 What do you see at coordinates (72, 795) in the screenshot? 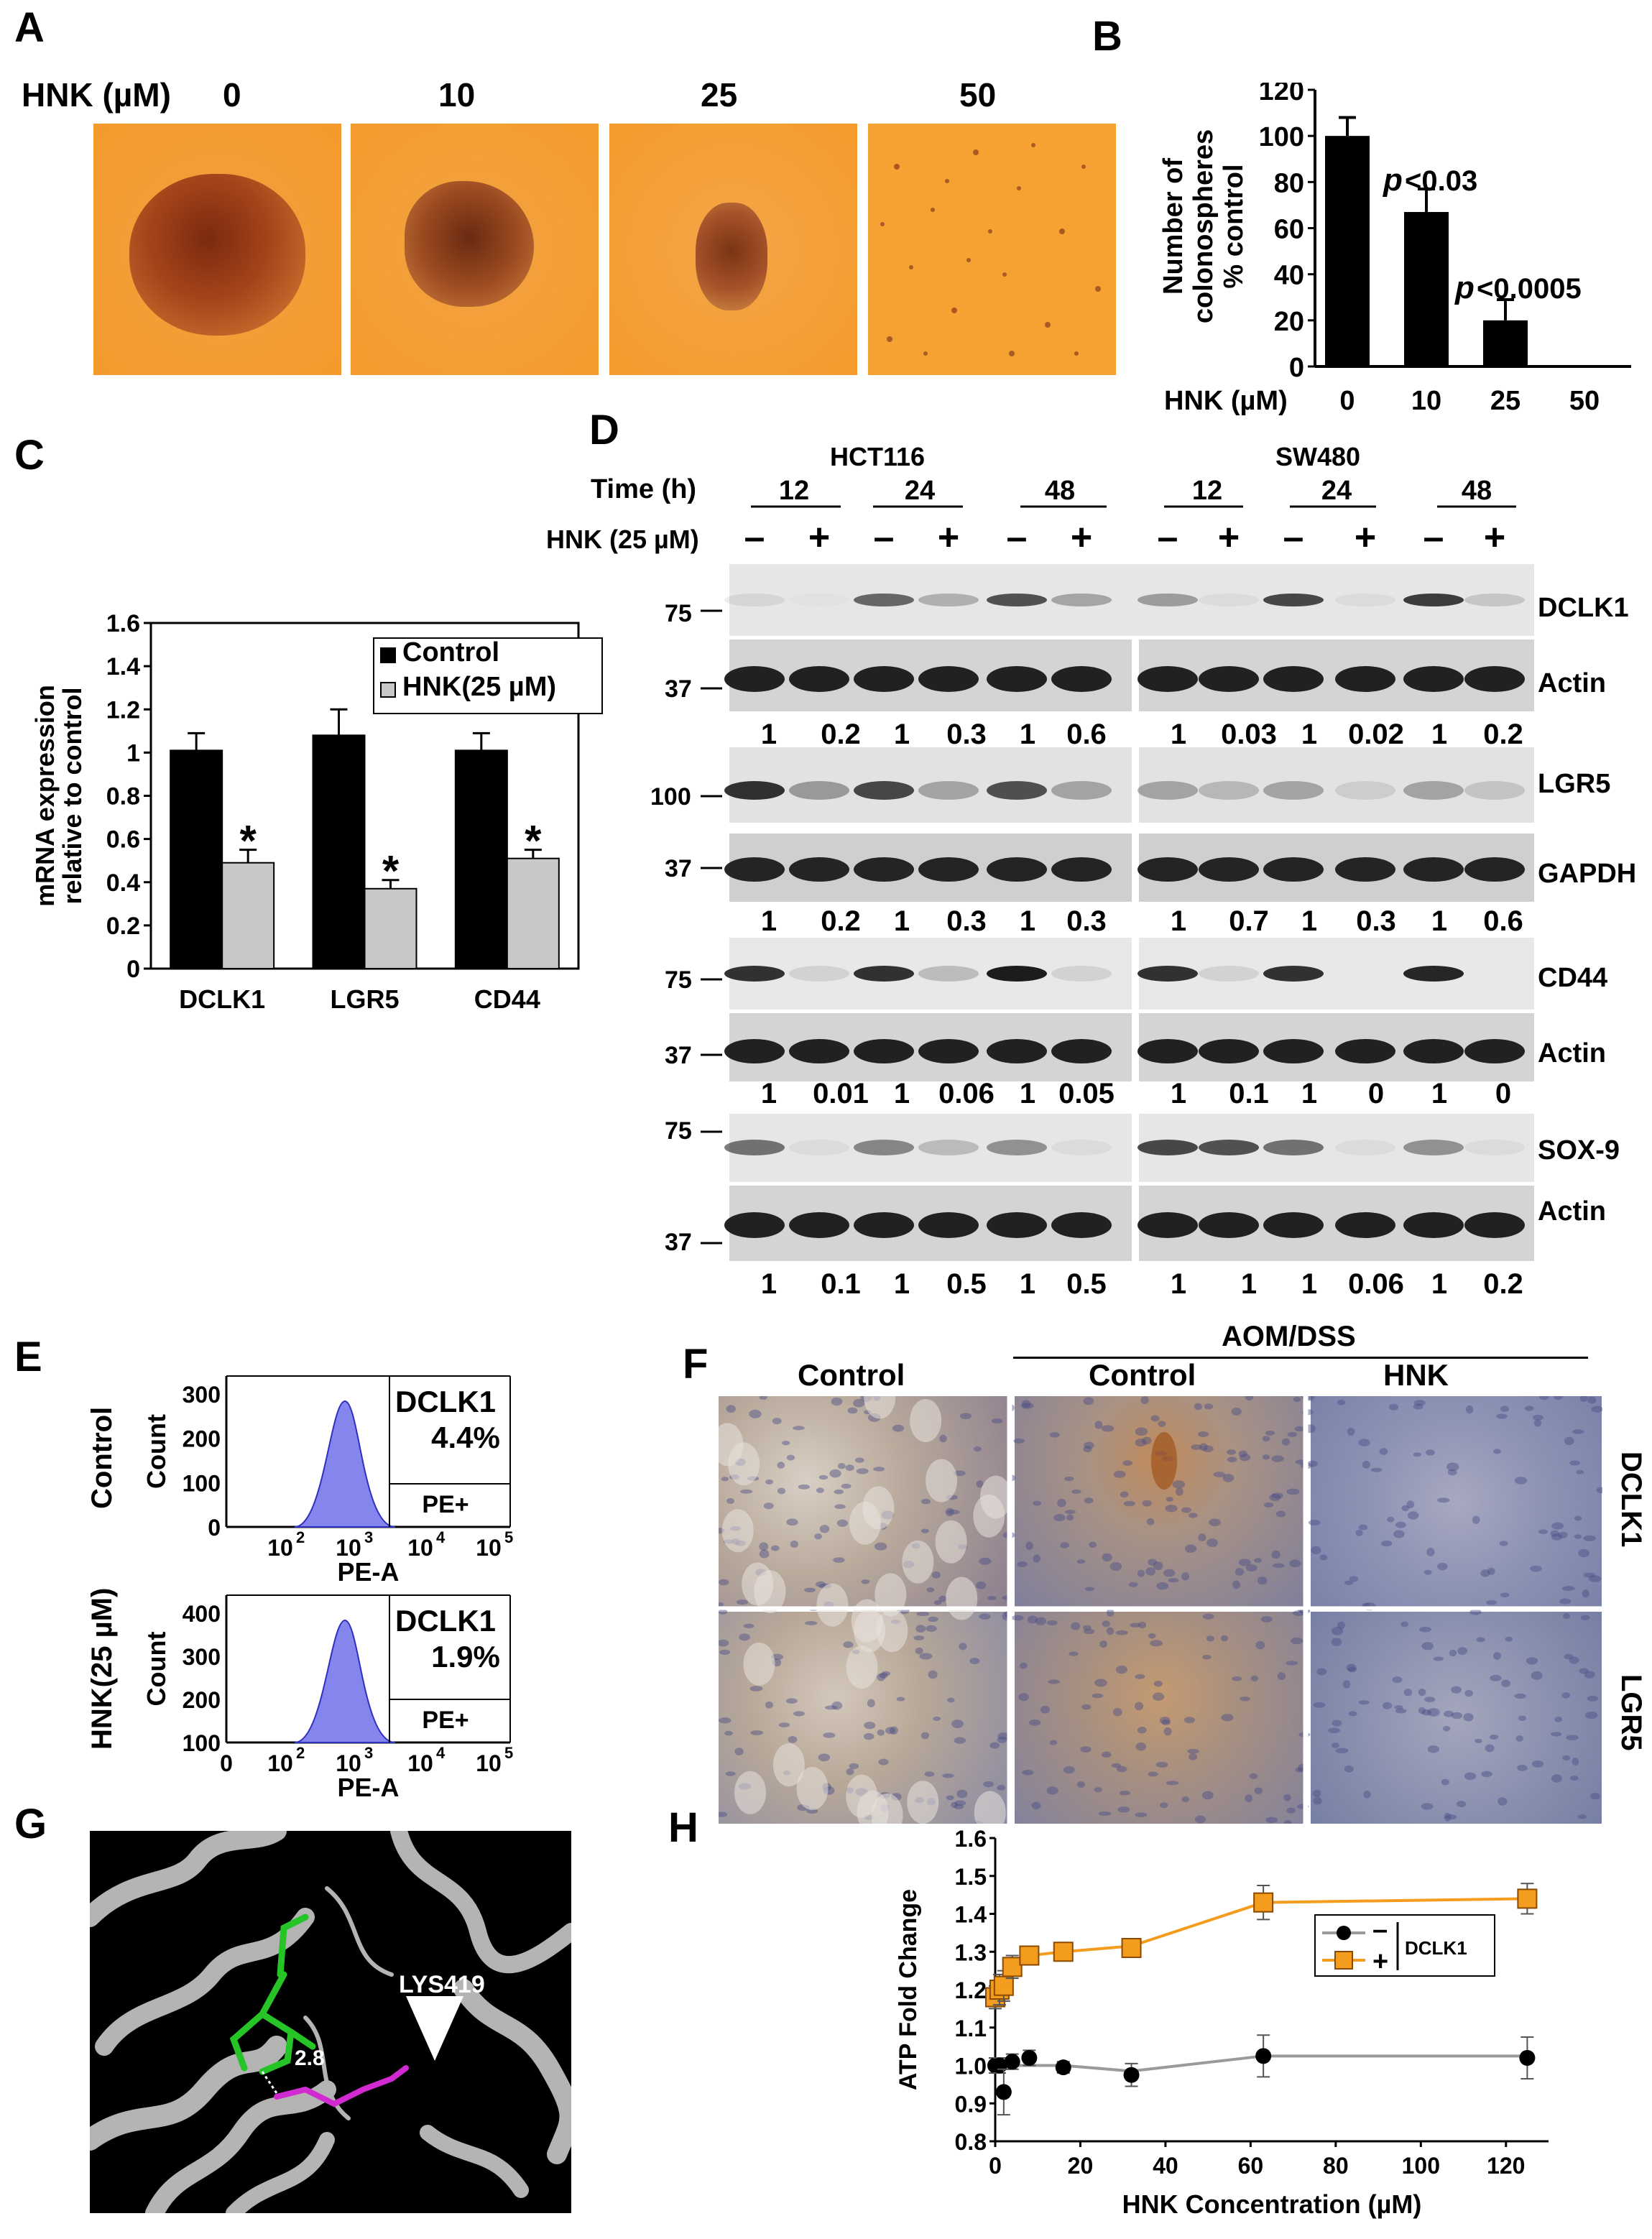
I see `y-axis-label: relative to control` at bounding box center [72, 795].